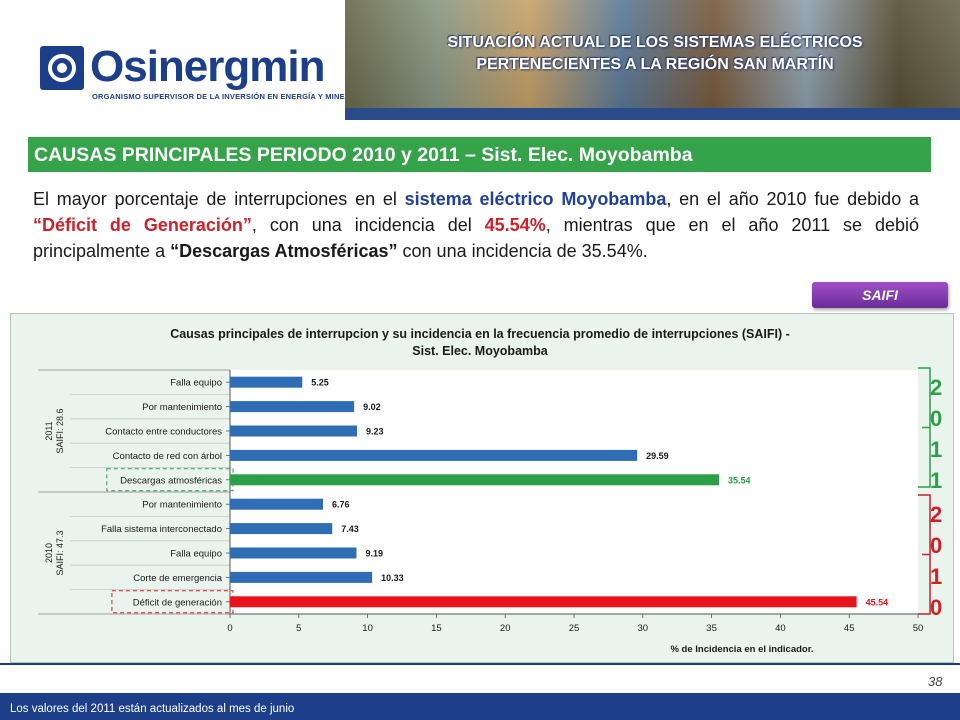  What do you see at coordinates (298, 628) in the screenshot?
I see `x-tick-label: 5` at bounding box center [298, 628].